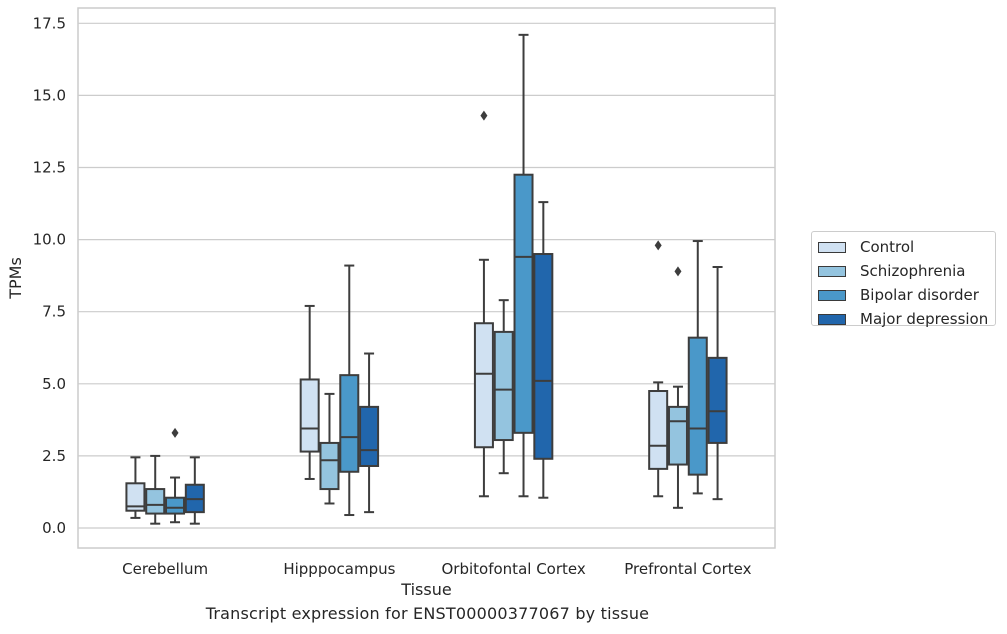 Image resolution: width=1007 pixels, height=634 pixels. What do you see at coordinates (425, 589) in the screenshot?
I see `x-axis-title: Tissue` at bounding box center [425, 589].